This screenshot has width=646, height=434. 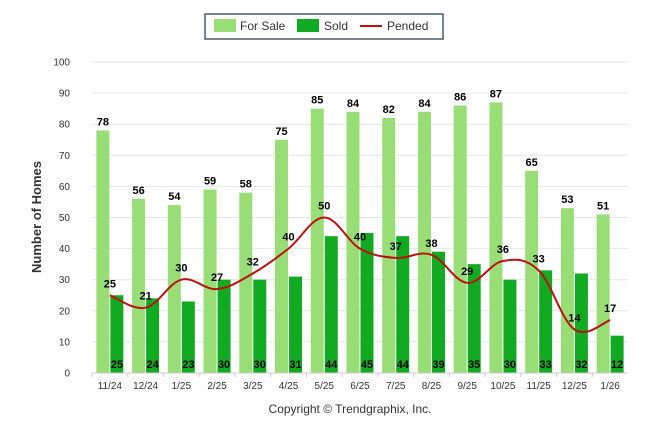 I want to click on y-tick-label: 20, so click(x=65, y=311).